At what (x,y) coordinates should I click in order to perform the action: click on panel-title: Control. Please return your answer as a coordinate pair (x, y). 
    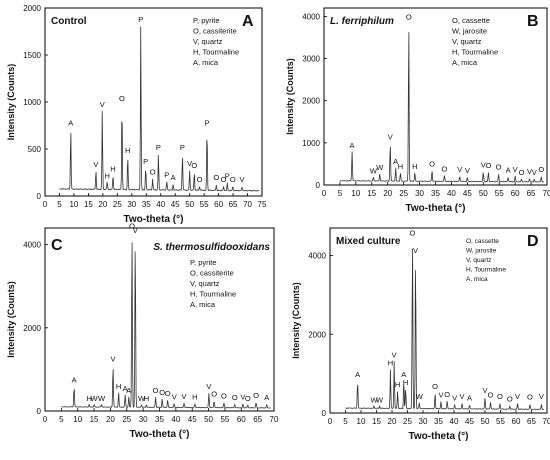
    Looking at the image, I should click on (69, 21).